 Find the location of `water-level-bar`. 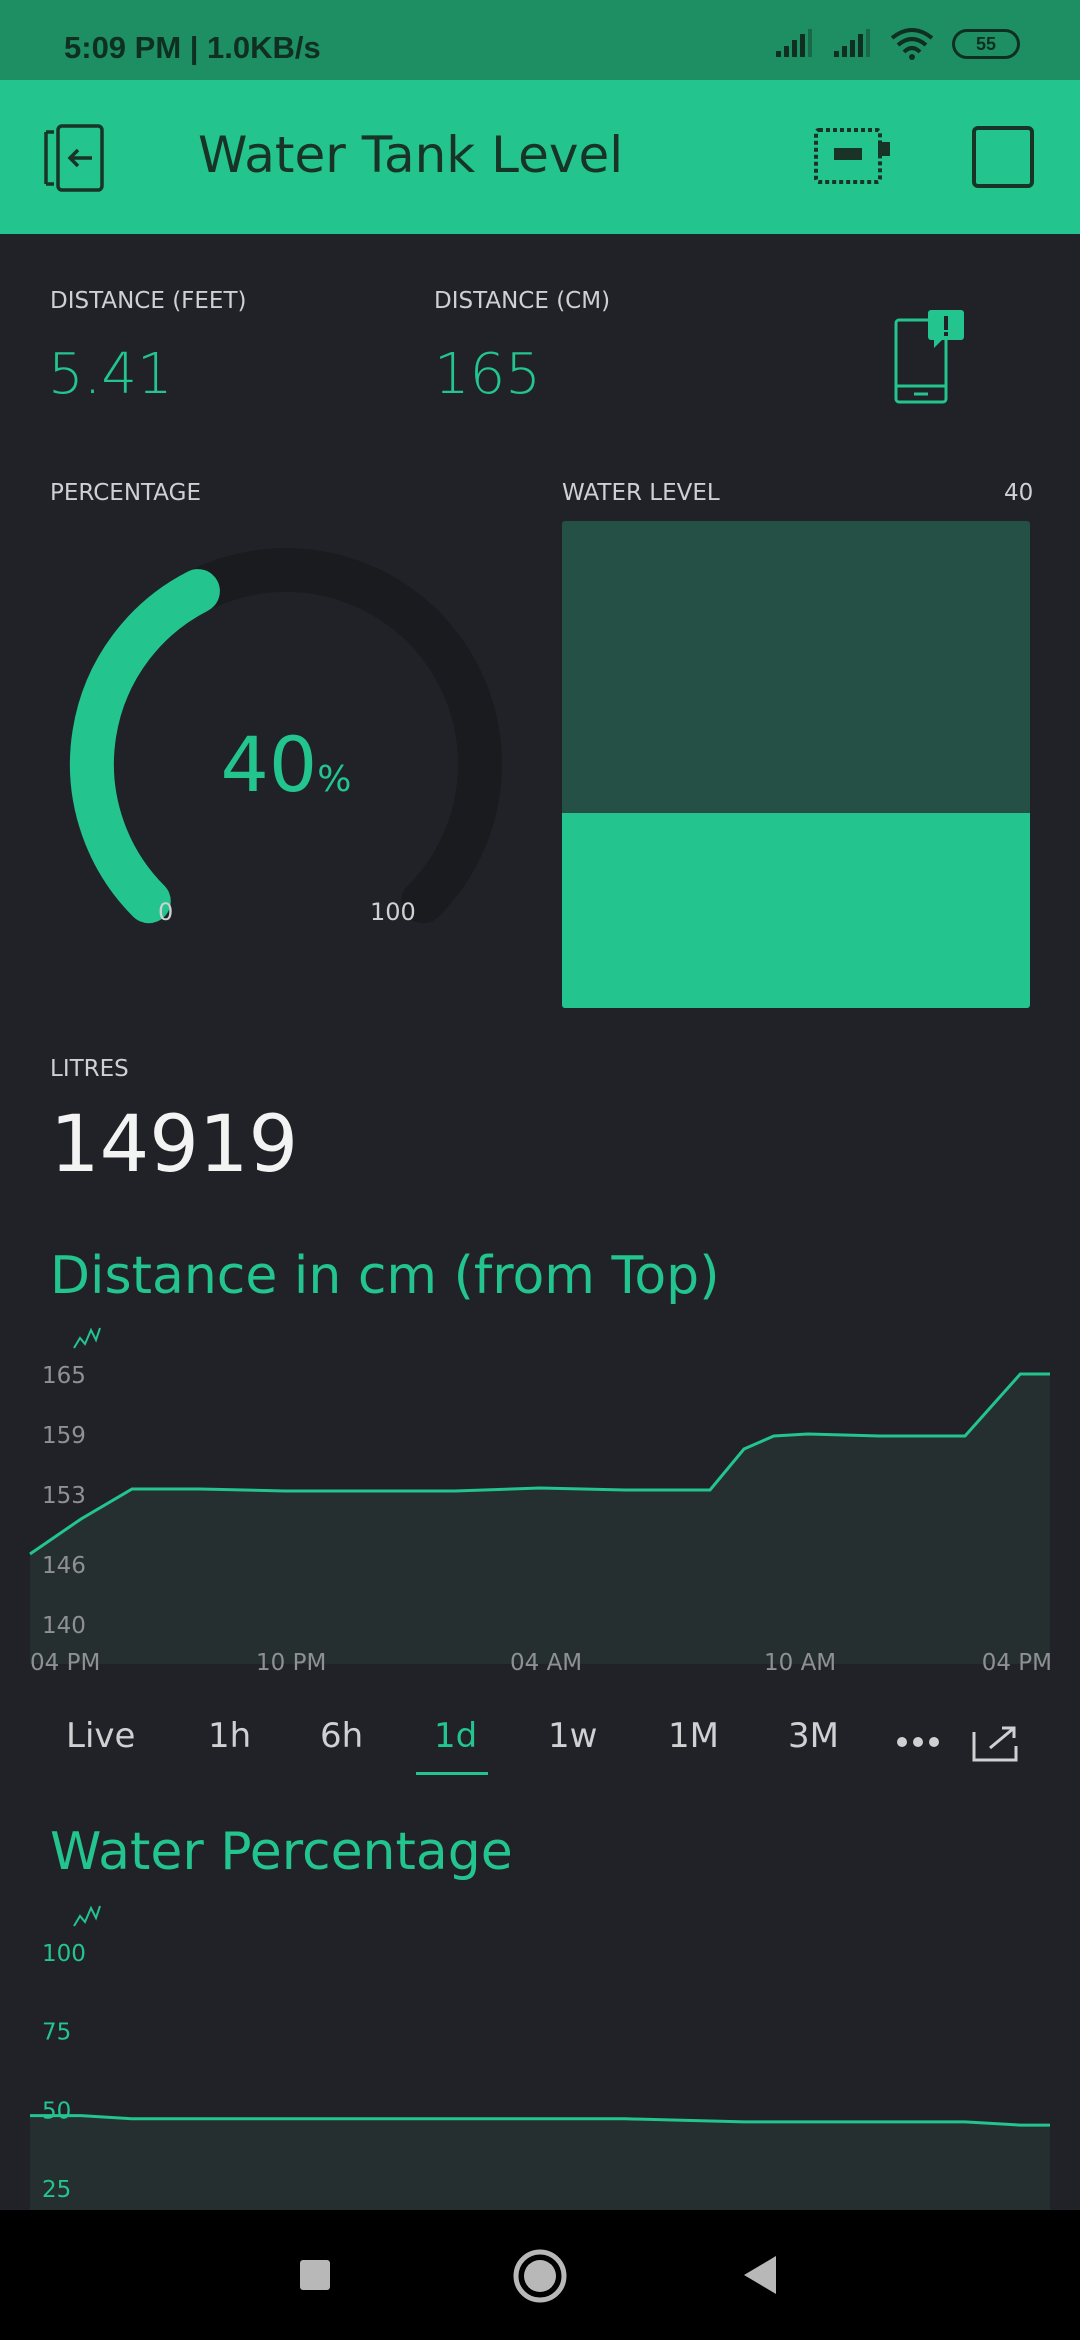

water-level-bar is located at coordinates (796, 764).